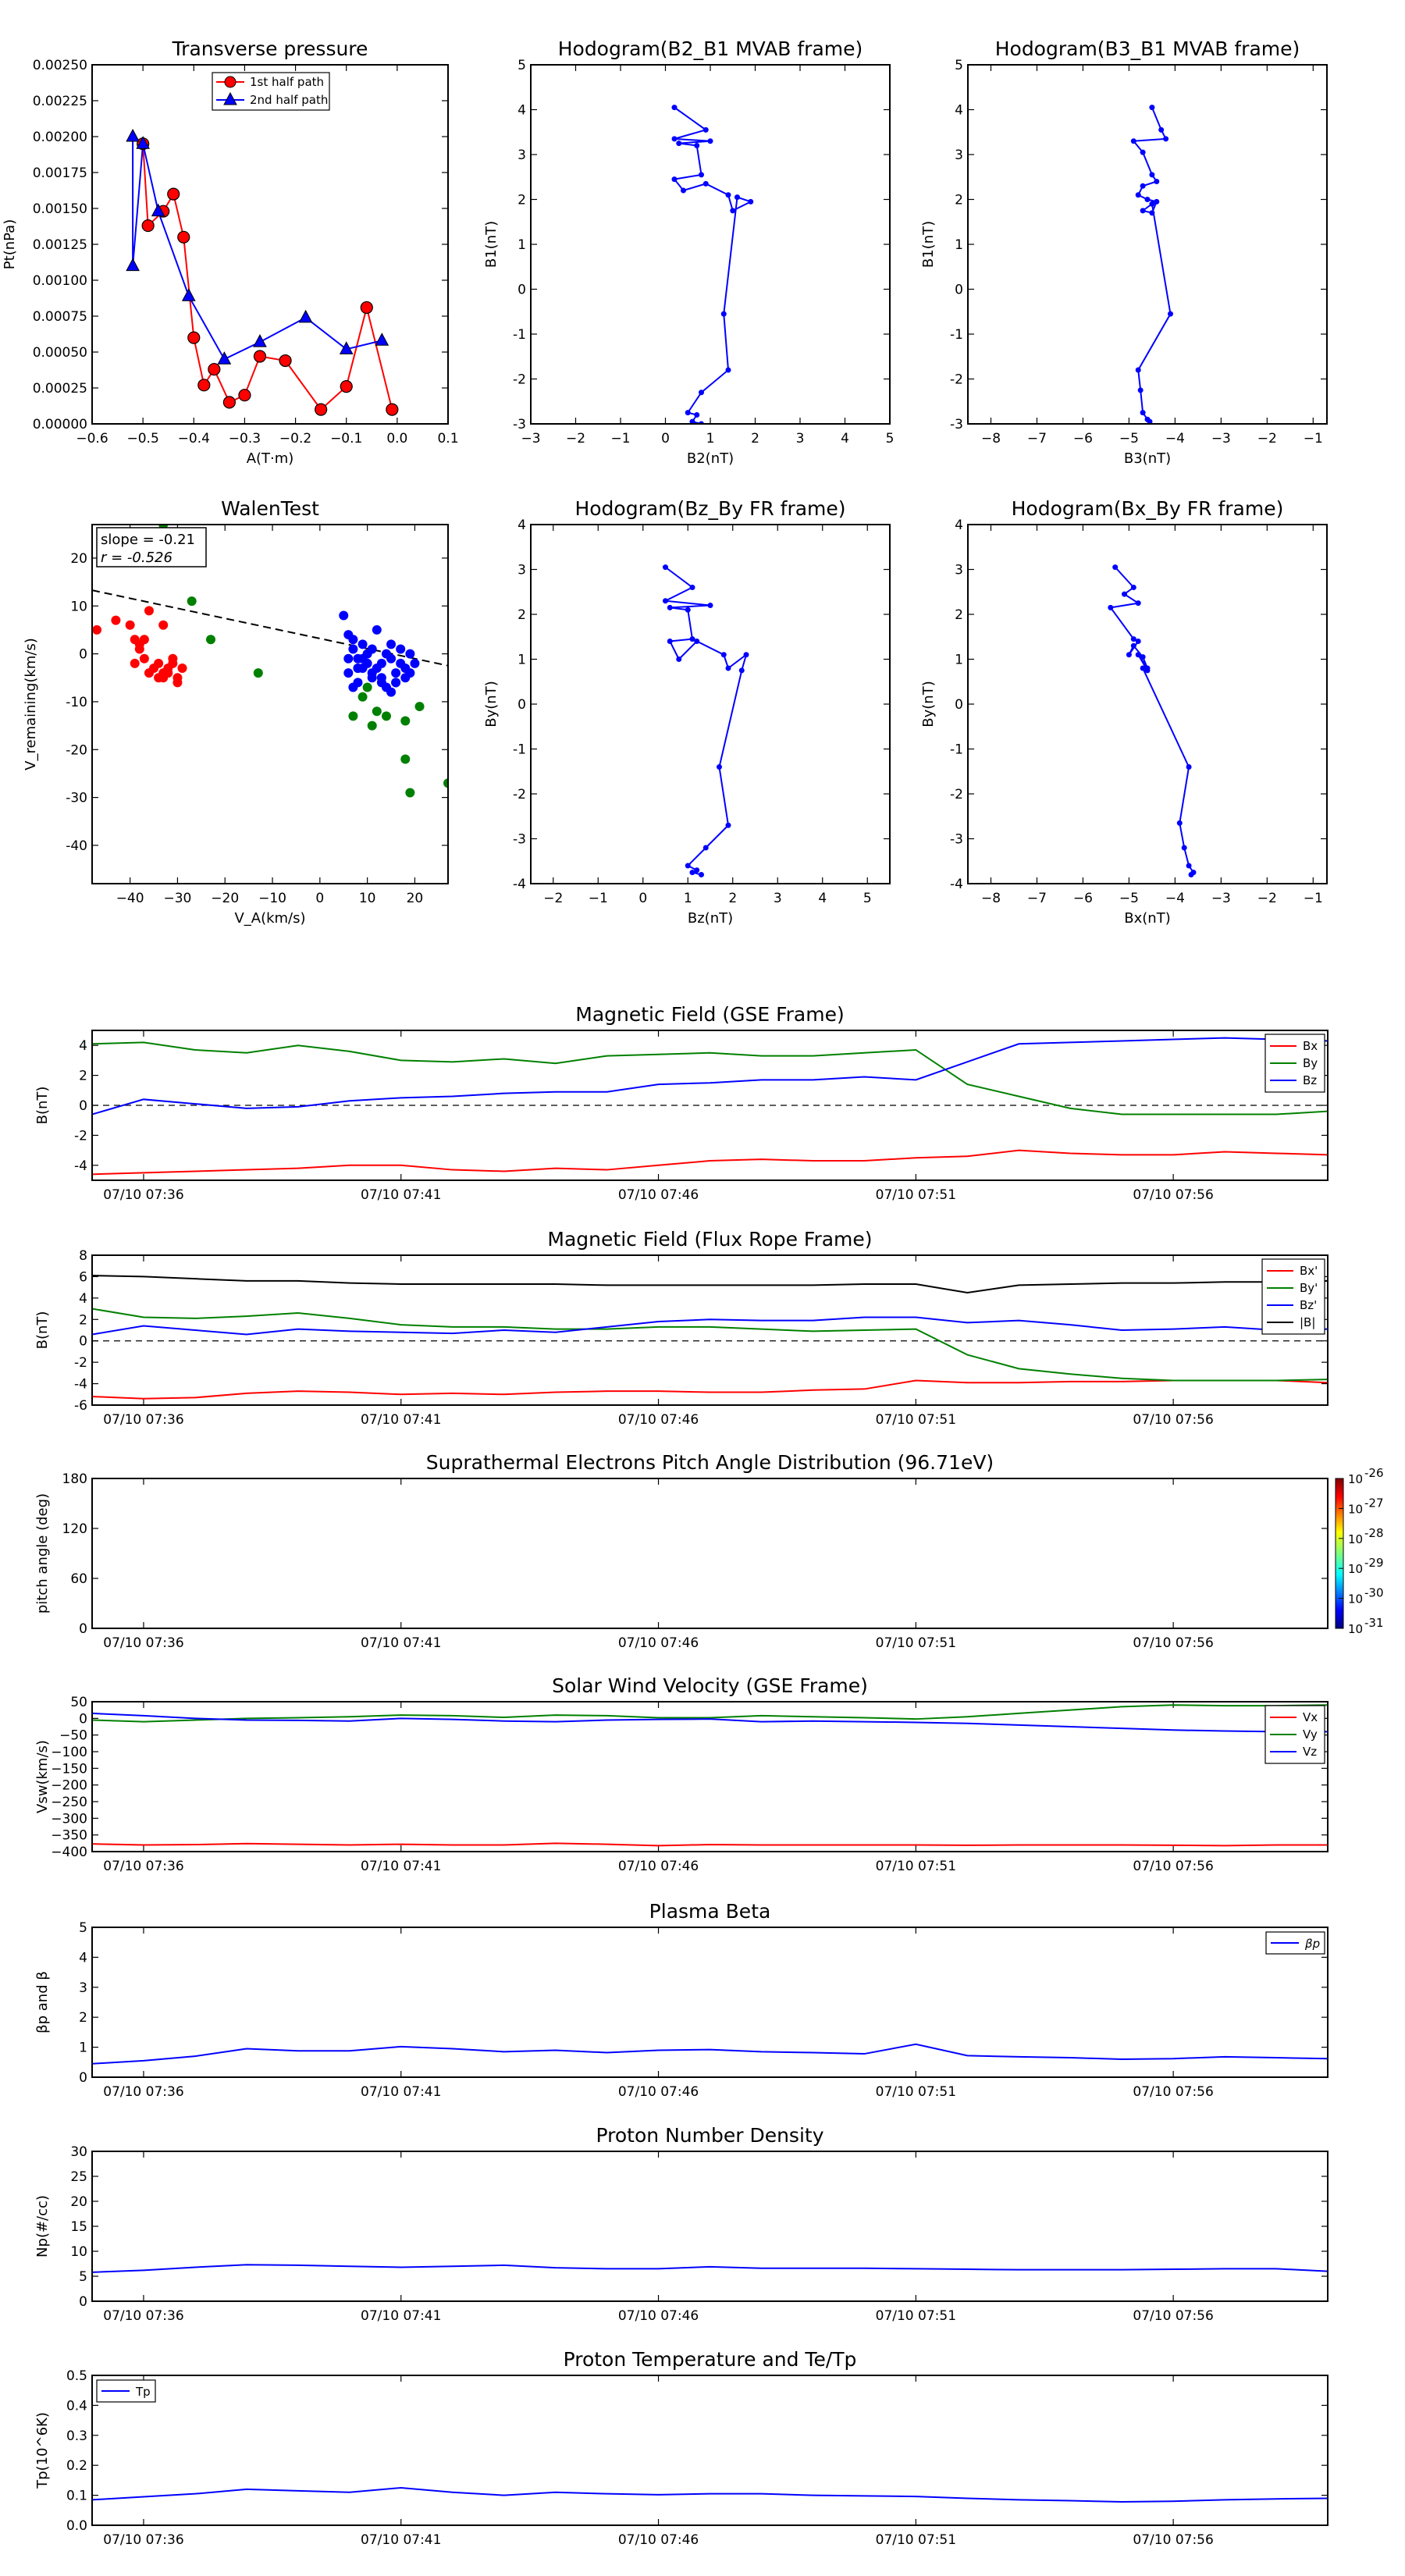  Describe the element at coordinates (43, 1777) in the screenshot. I see `vsw-ylabel: Vsw(km/s)` at that location.